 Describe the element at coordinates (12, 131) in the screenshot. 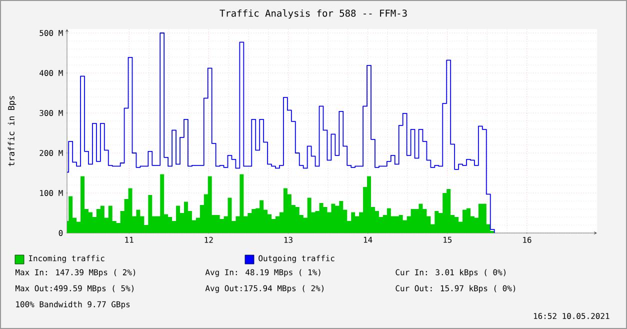

I see `y-axis-title: traffic in Bps` at that location.